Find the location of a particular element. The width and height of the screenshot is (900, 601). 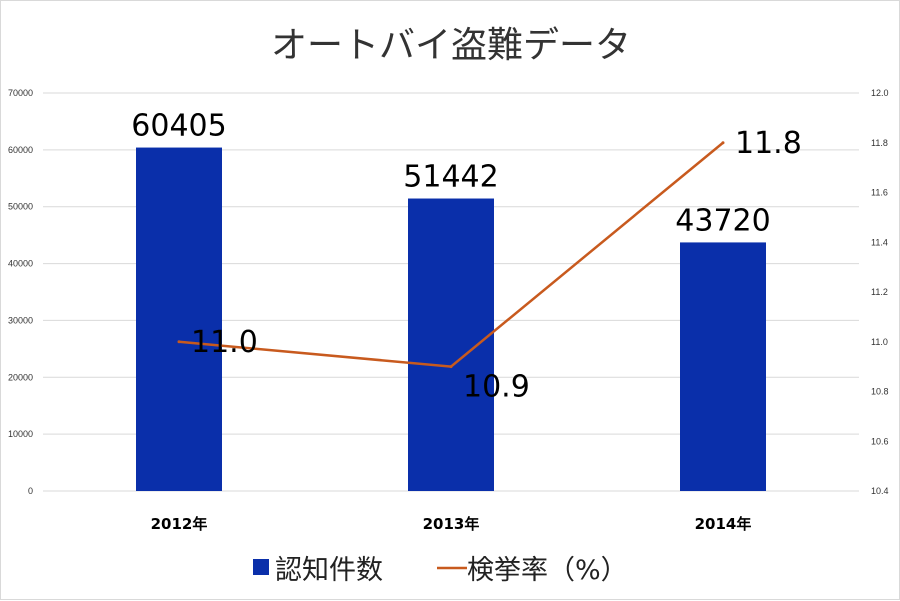

right-tick-label: 10.6 is located at coordinates (880, 441).